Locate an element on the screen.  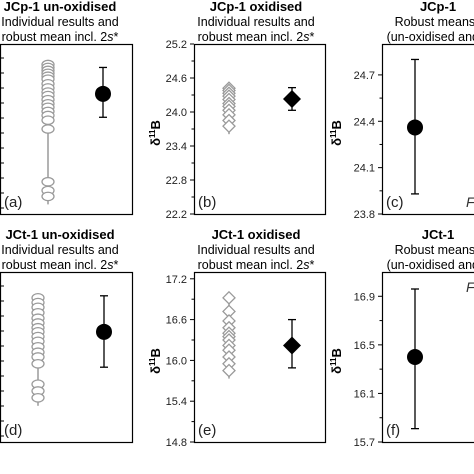
y-tick-label: 15.7 is located at coordinates (364, 443).